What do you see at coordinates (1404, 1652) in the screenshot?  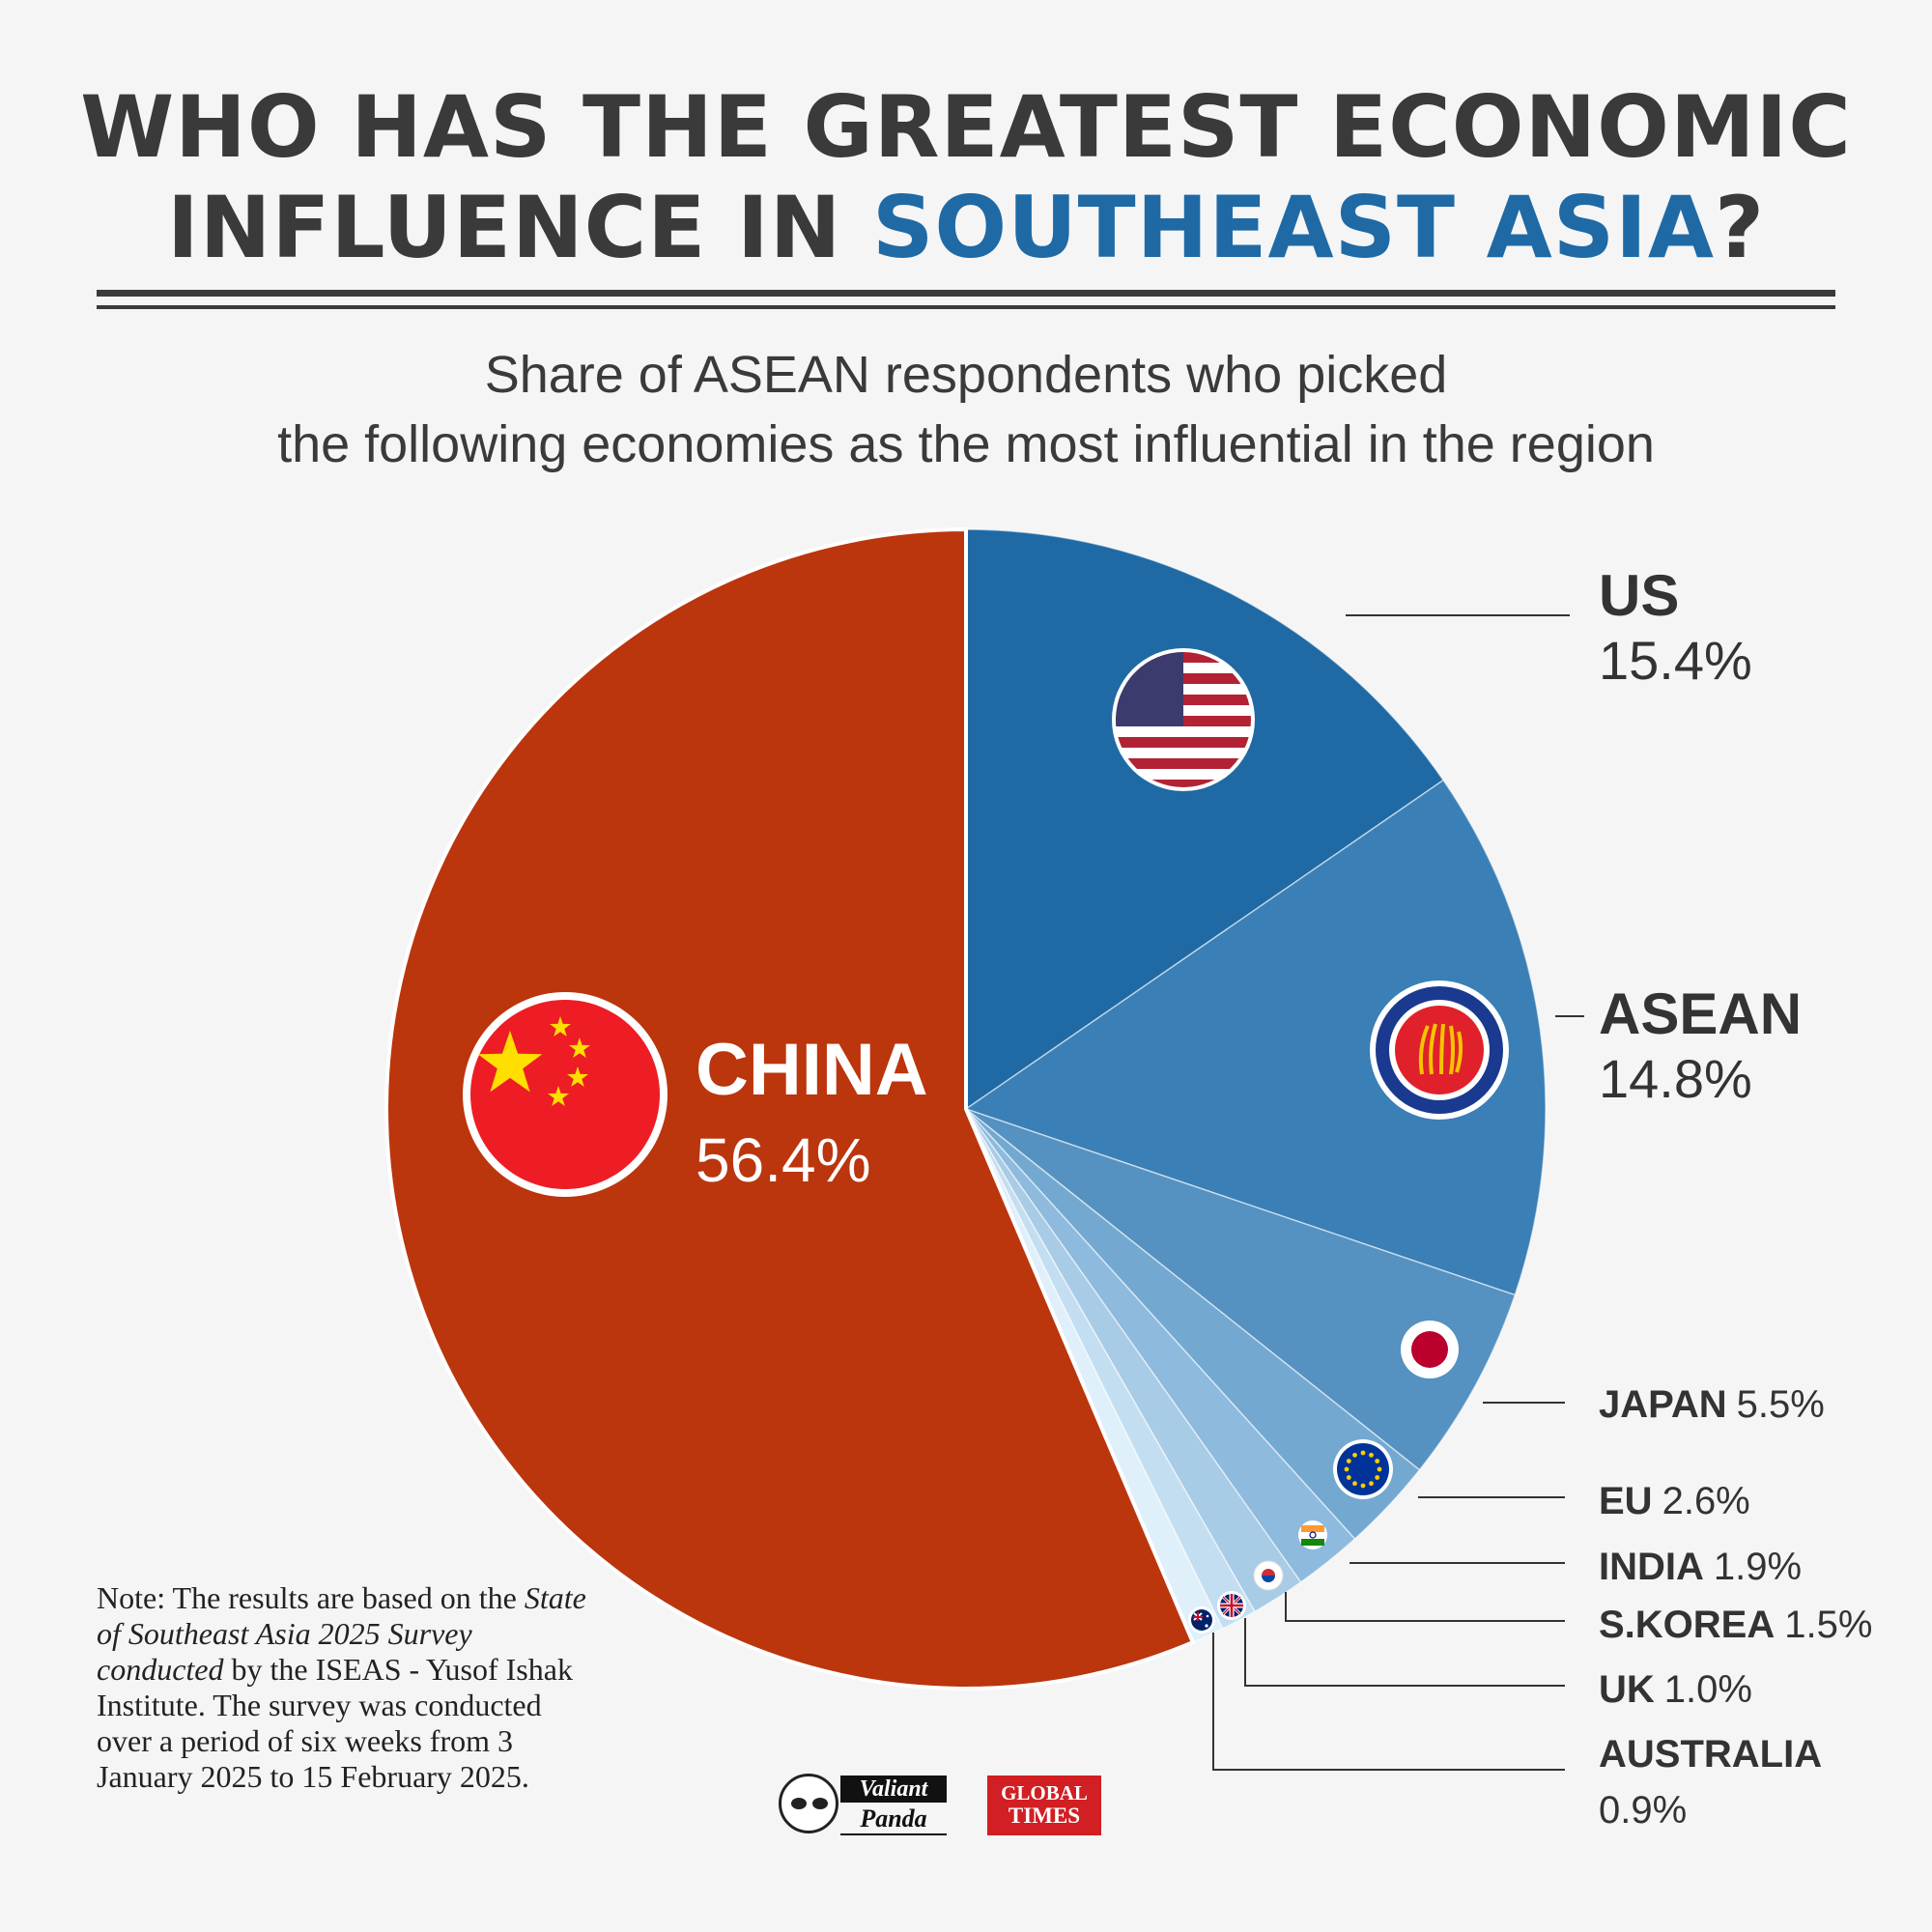 I see `leader-line-uk` at bounding box center [1404, 1652].